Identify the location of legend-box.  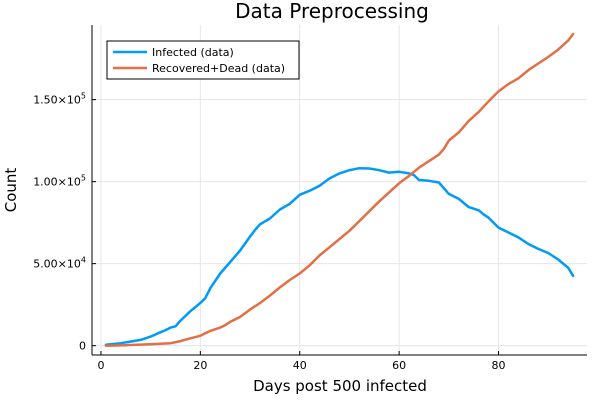
(203, 60).